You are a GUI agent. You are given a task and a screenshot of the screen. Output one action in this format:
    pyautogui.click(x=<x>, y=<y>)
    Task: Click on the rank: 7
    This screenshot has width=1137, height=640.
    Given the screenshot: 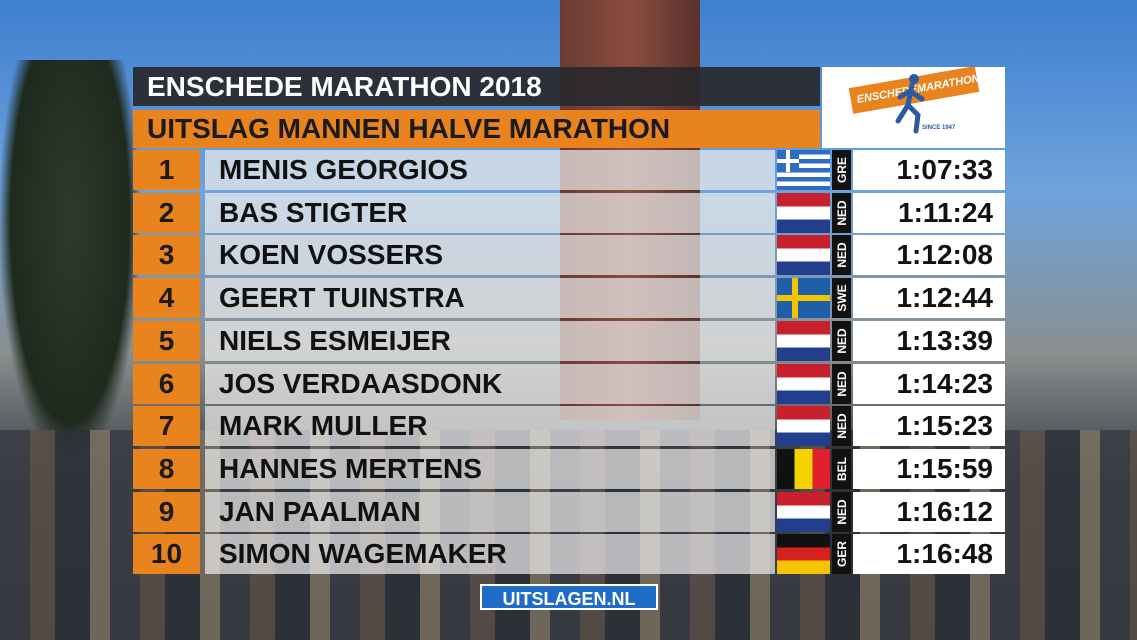 What is the action you would take?
    pyautogui.click(x=166, y=426)
    